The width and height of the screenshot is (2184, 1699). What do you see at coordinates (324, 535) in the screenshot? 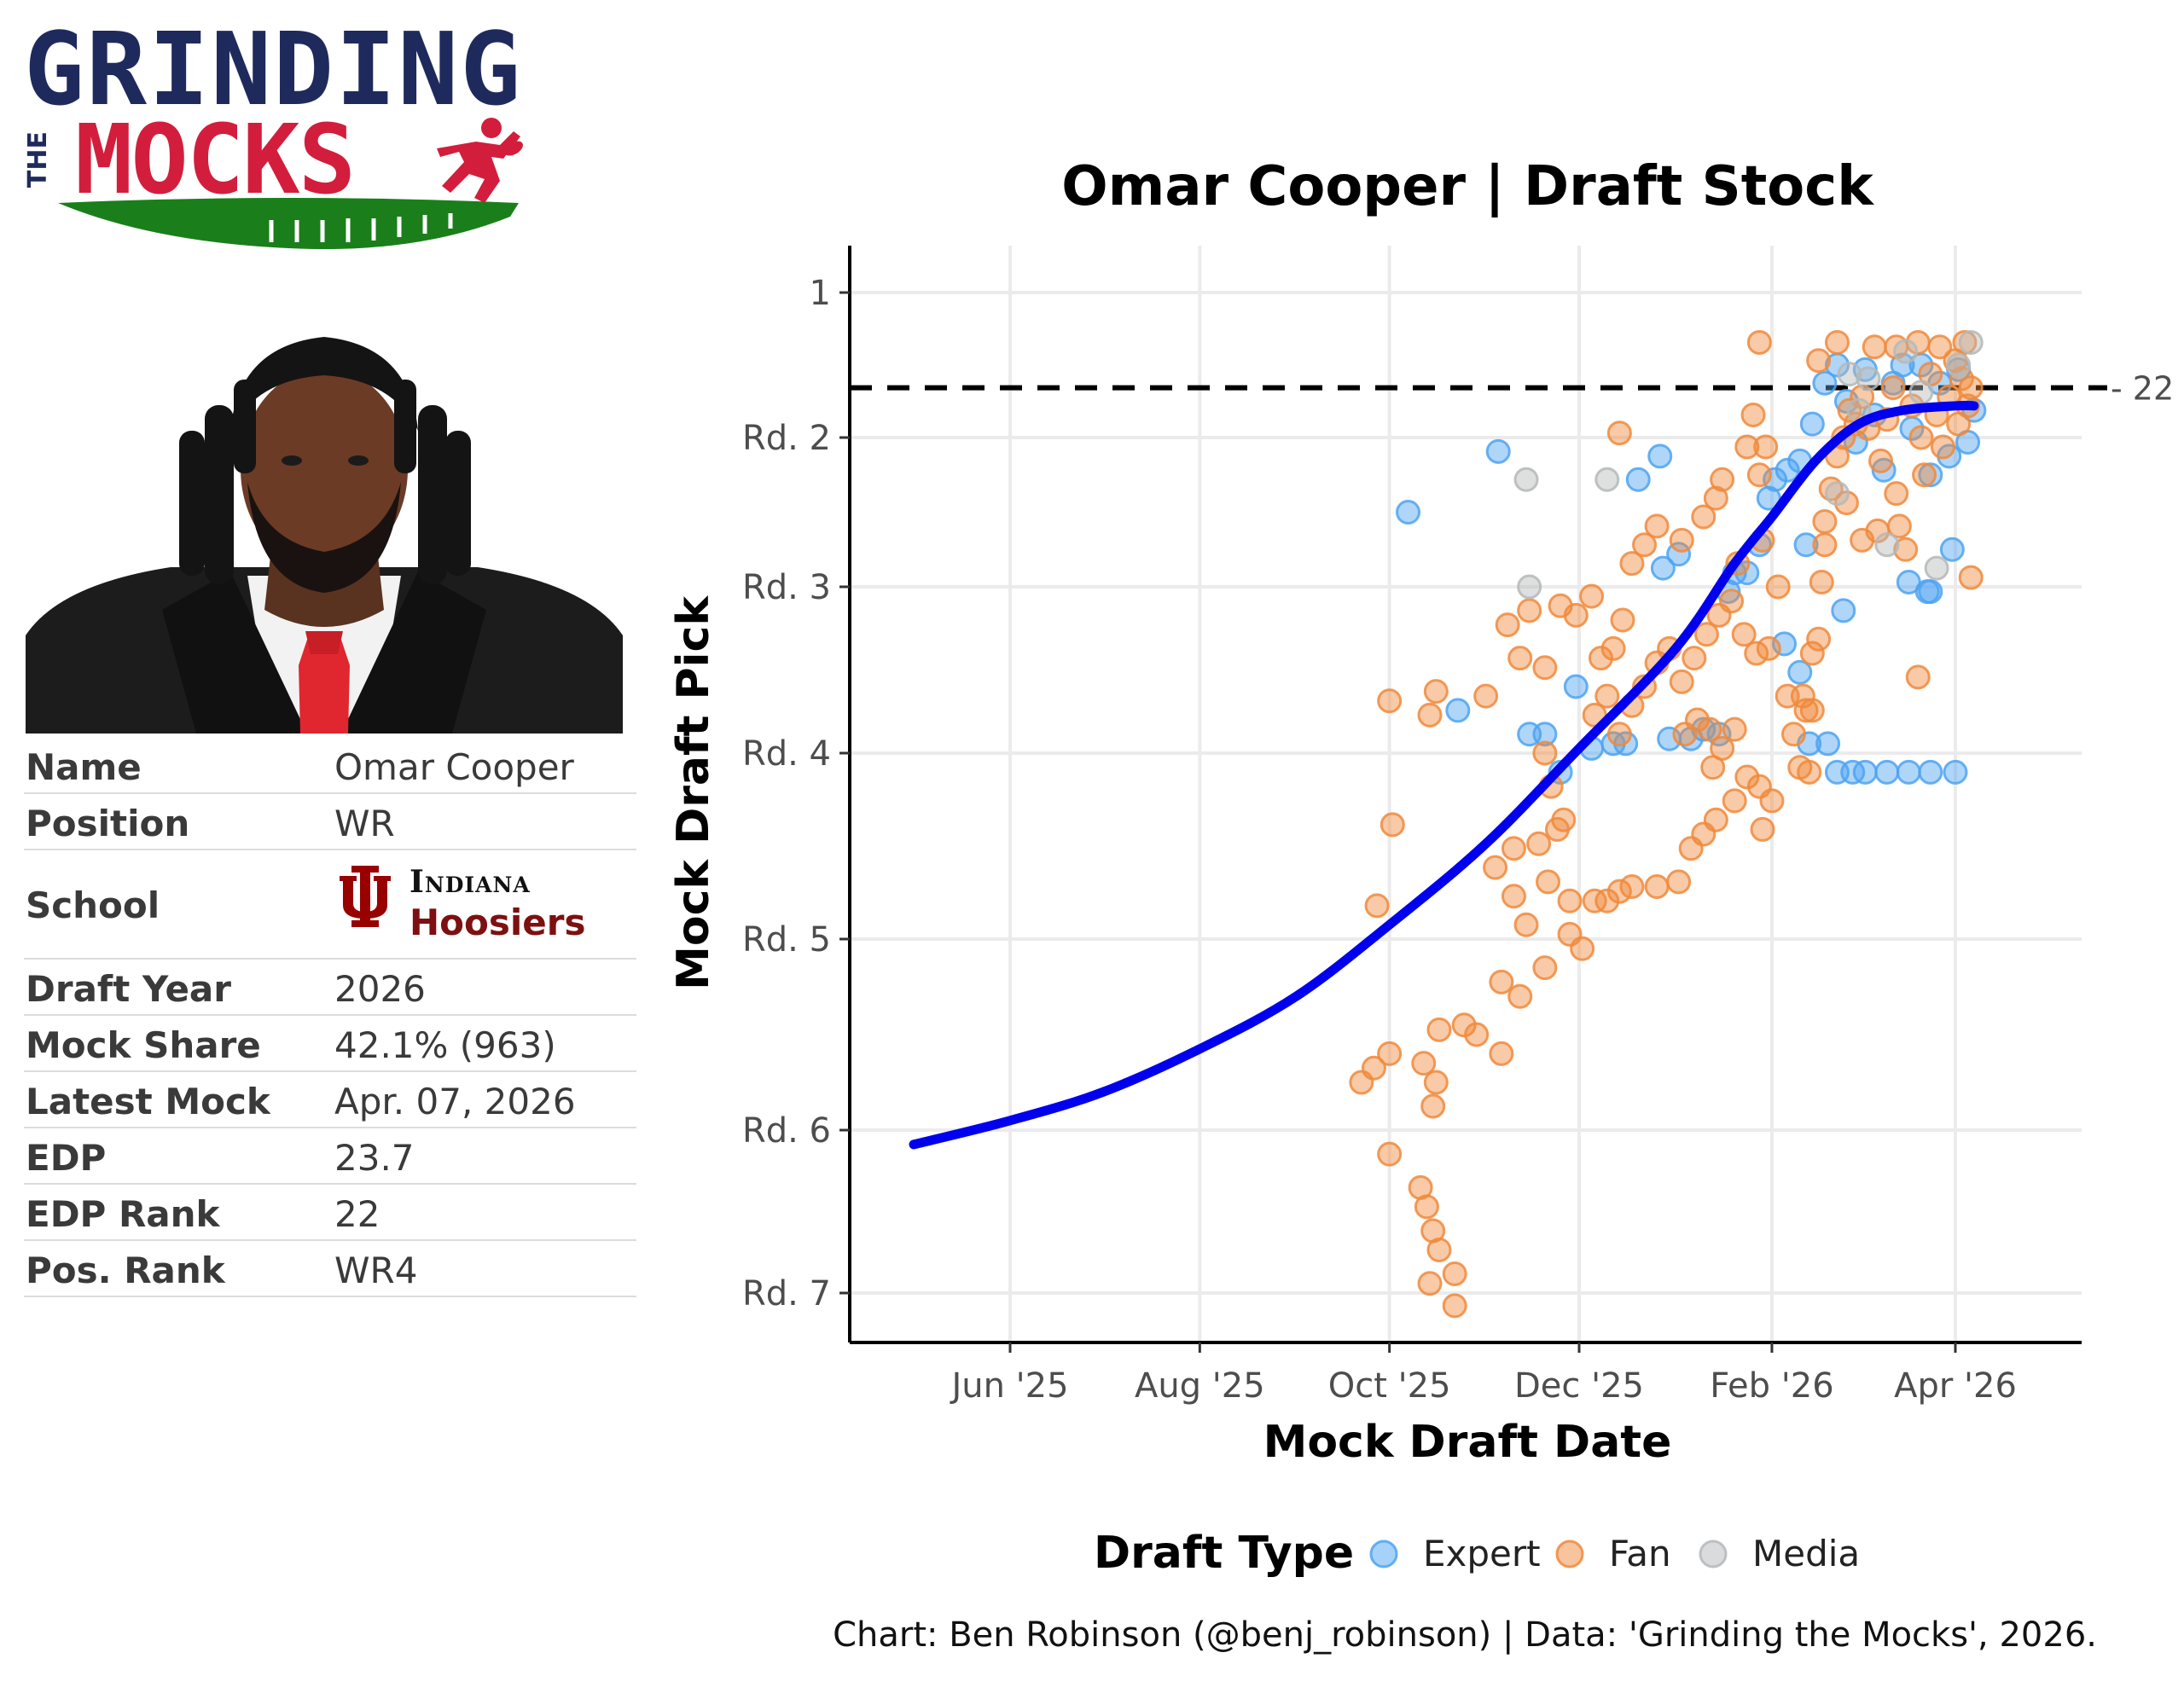
I see `player-photo` at bounding box center [324, 535].